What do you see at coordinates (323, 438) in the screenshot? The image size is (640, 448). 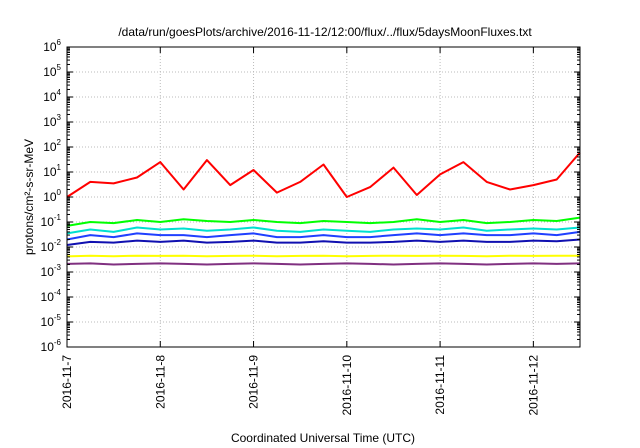 I see `x-axis-label: Coordinated Universal Time (UTC)` at bounding box center [323, 438].